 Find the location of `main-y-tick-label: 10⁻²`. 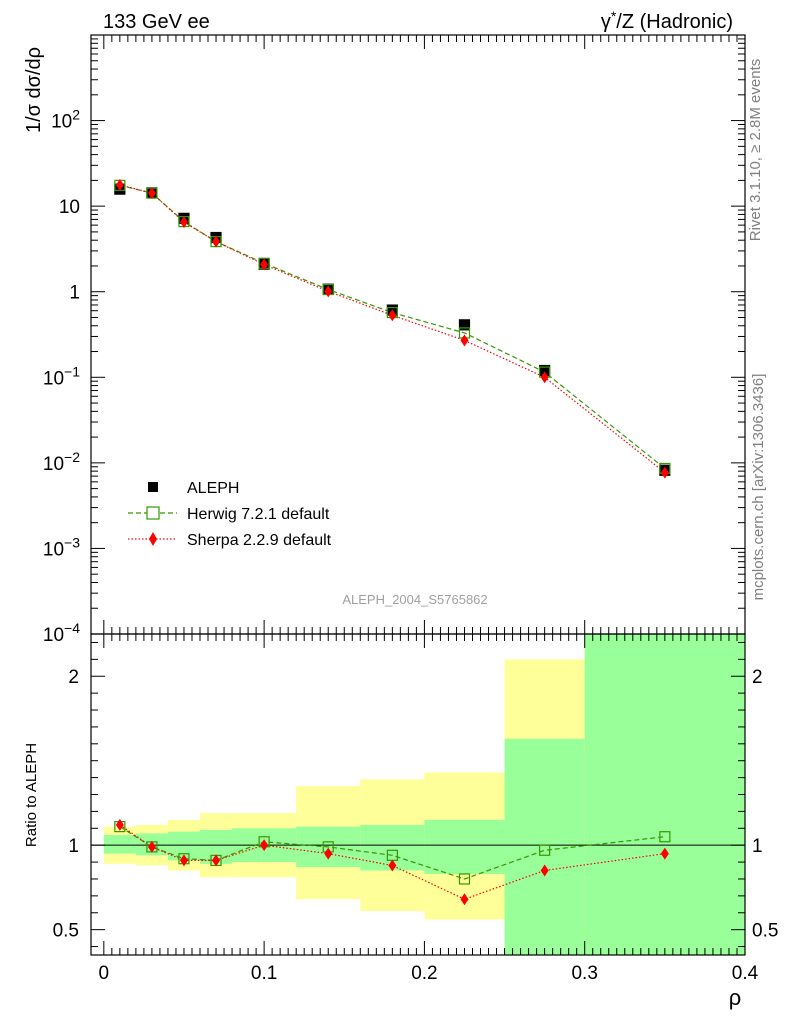

main-y-tick-label: 10⁻² is located at coordinates (61, 462).